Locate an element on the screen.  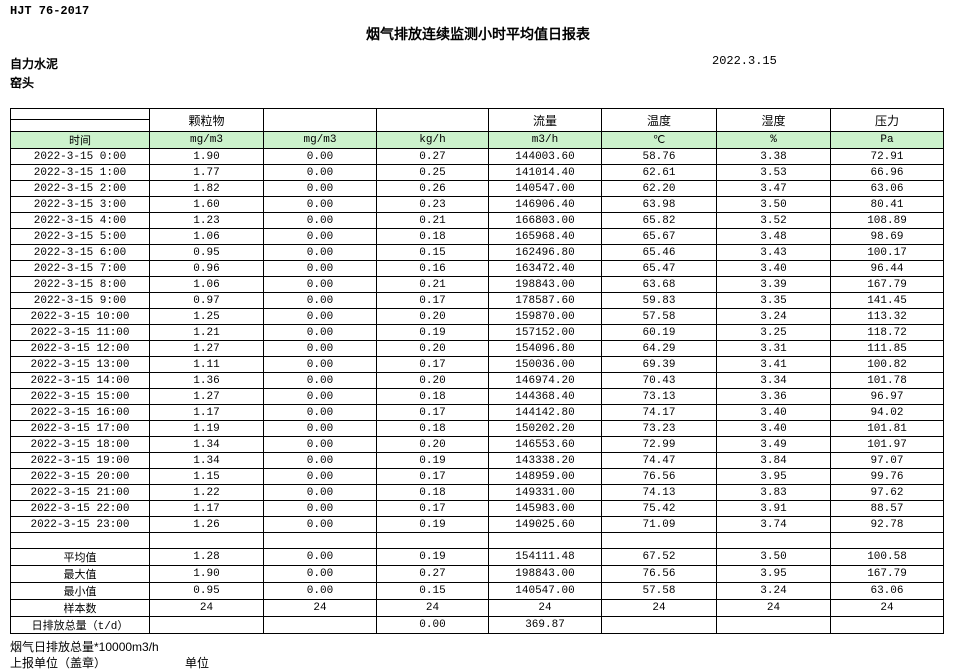
table-row-cell: 71.09 is located at coordinates (659, 524).